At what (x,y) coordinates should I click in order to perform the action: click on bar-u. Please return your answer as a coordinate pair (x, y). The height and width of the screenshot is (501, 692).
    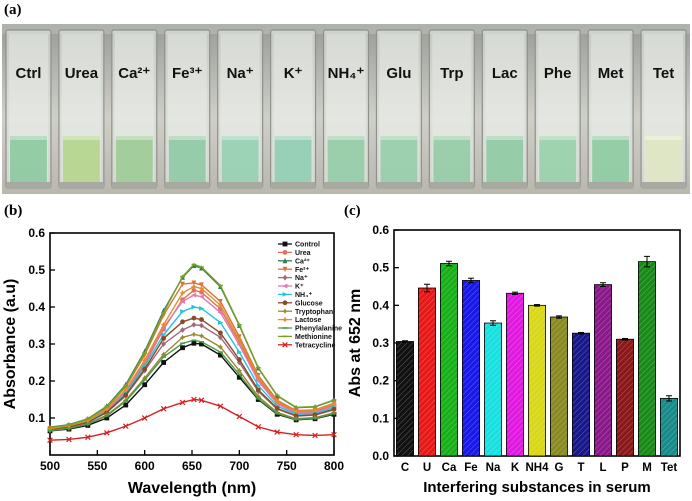
    Looking at the image, I should click on (427, 372).